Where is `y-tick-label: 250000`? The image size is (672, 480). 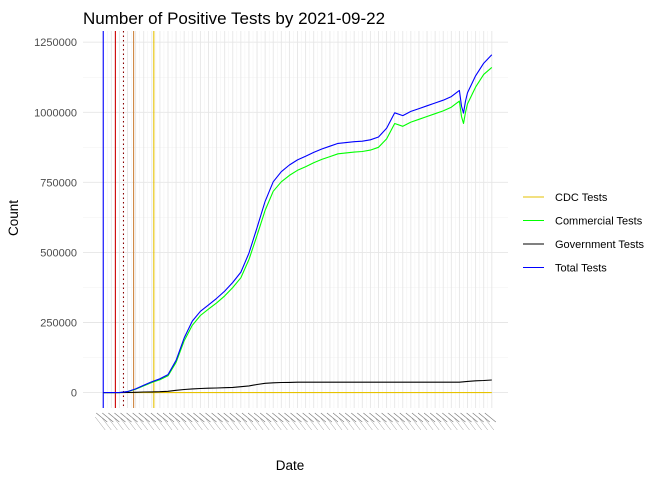 y-tick-label: 250000 is located at coordinates (58, 324).